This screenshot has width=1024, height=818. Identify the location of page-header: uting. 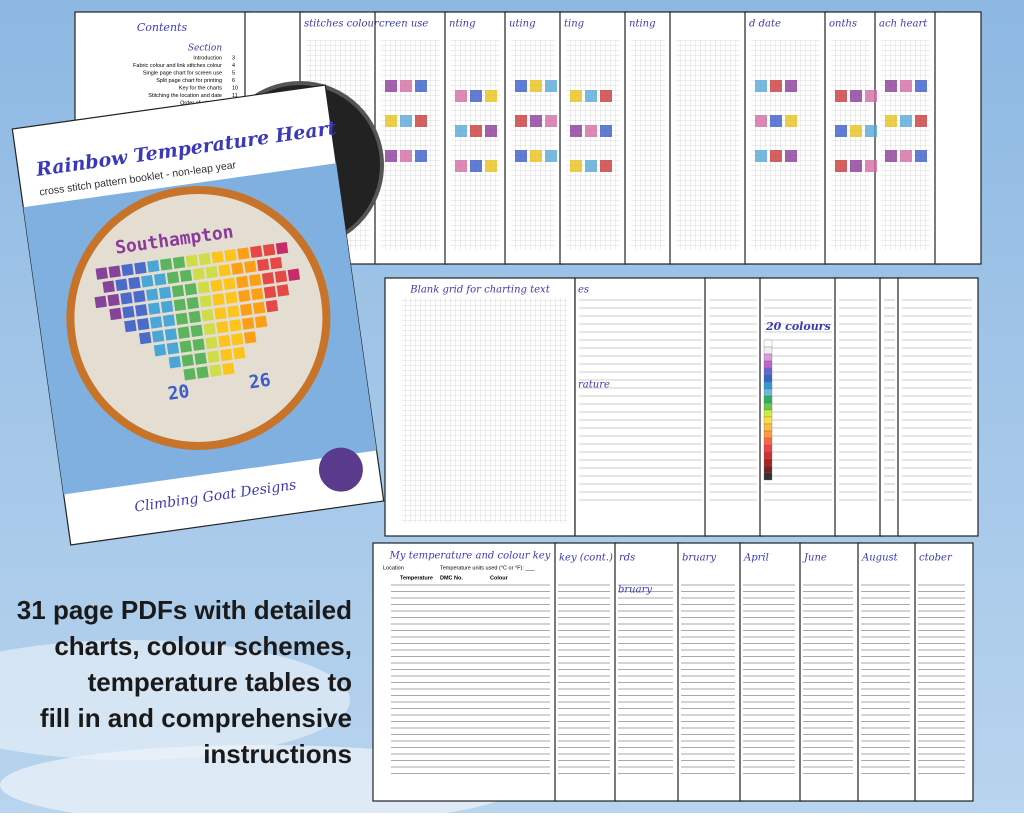
(522, 24).